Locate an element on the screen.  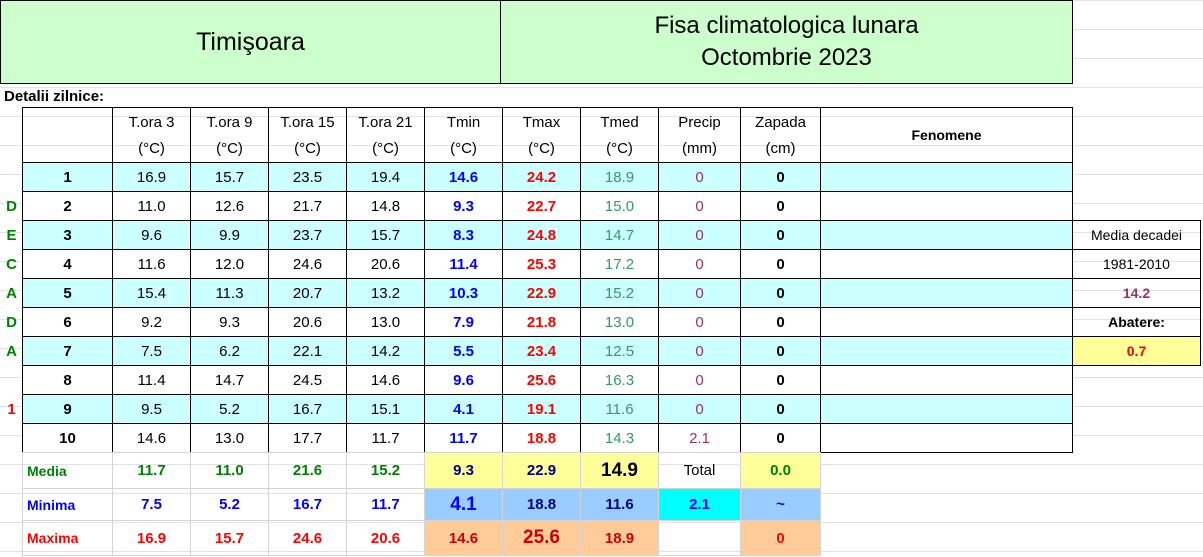
summary-label: Minima is located at coordinates (67, 504).